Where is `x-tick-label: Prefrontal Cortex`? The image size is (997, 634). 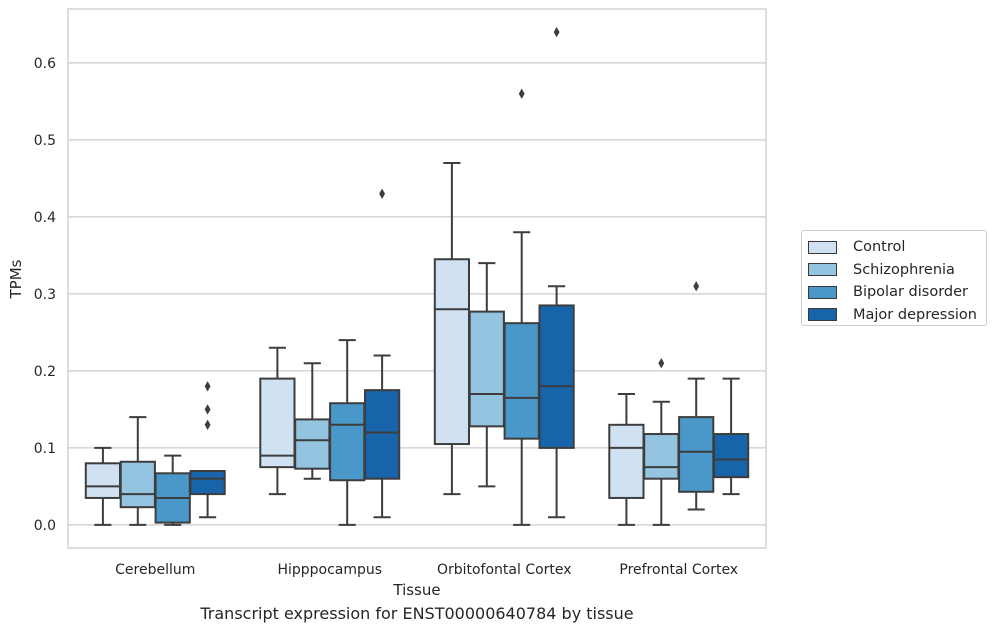
x-tick-label: Prefrontal Cortex is located at coordinates (678, 570).